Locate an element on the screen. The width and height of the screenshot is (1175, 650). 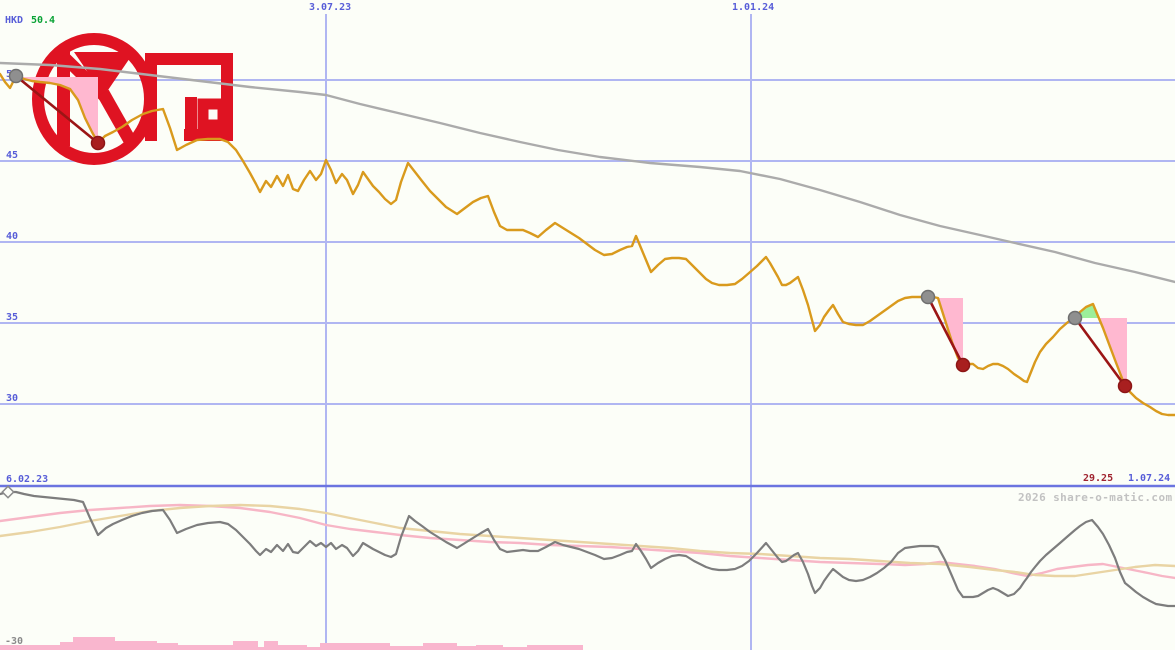
last-price-label: 29.25 is located at coordinates (1098, 478).